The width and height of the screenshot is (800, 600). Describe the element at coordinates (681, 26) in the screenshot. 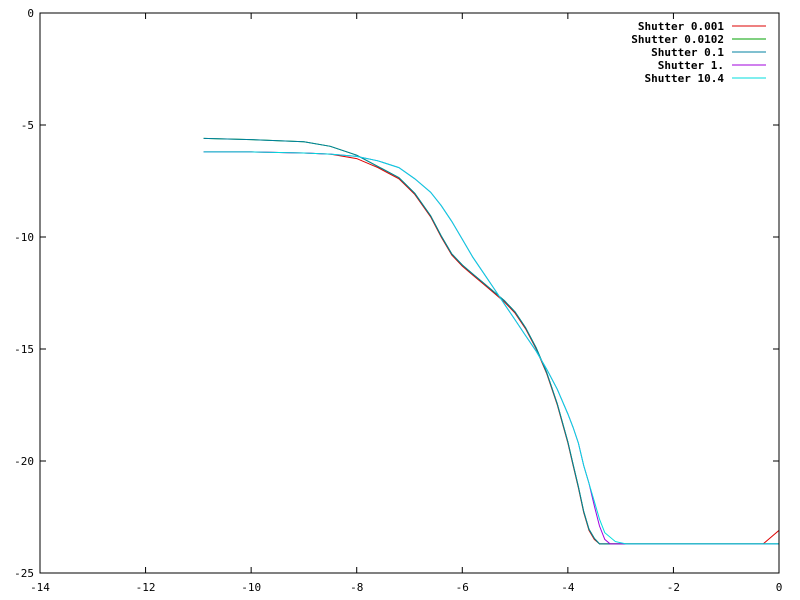

I see `legend-label: Shutter 0.001` at that location.